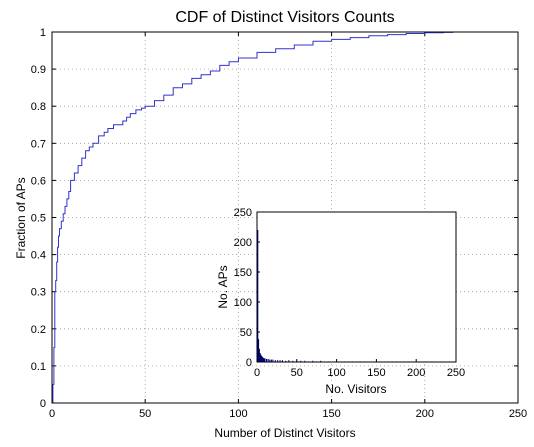  I want to click on y-tick-label: 0.2, so click(38, 330).